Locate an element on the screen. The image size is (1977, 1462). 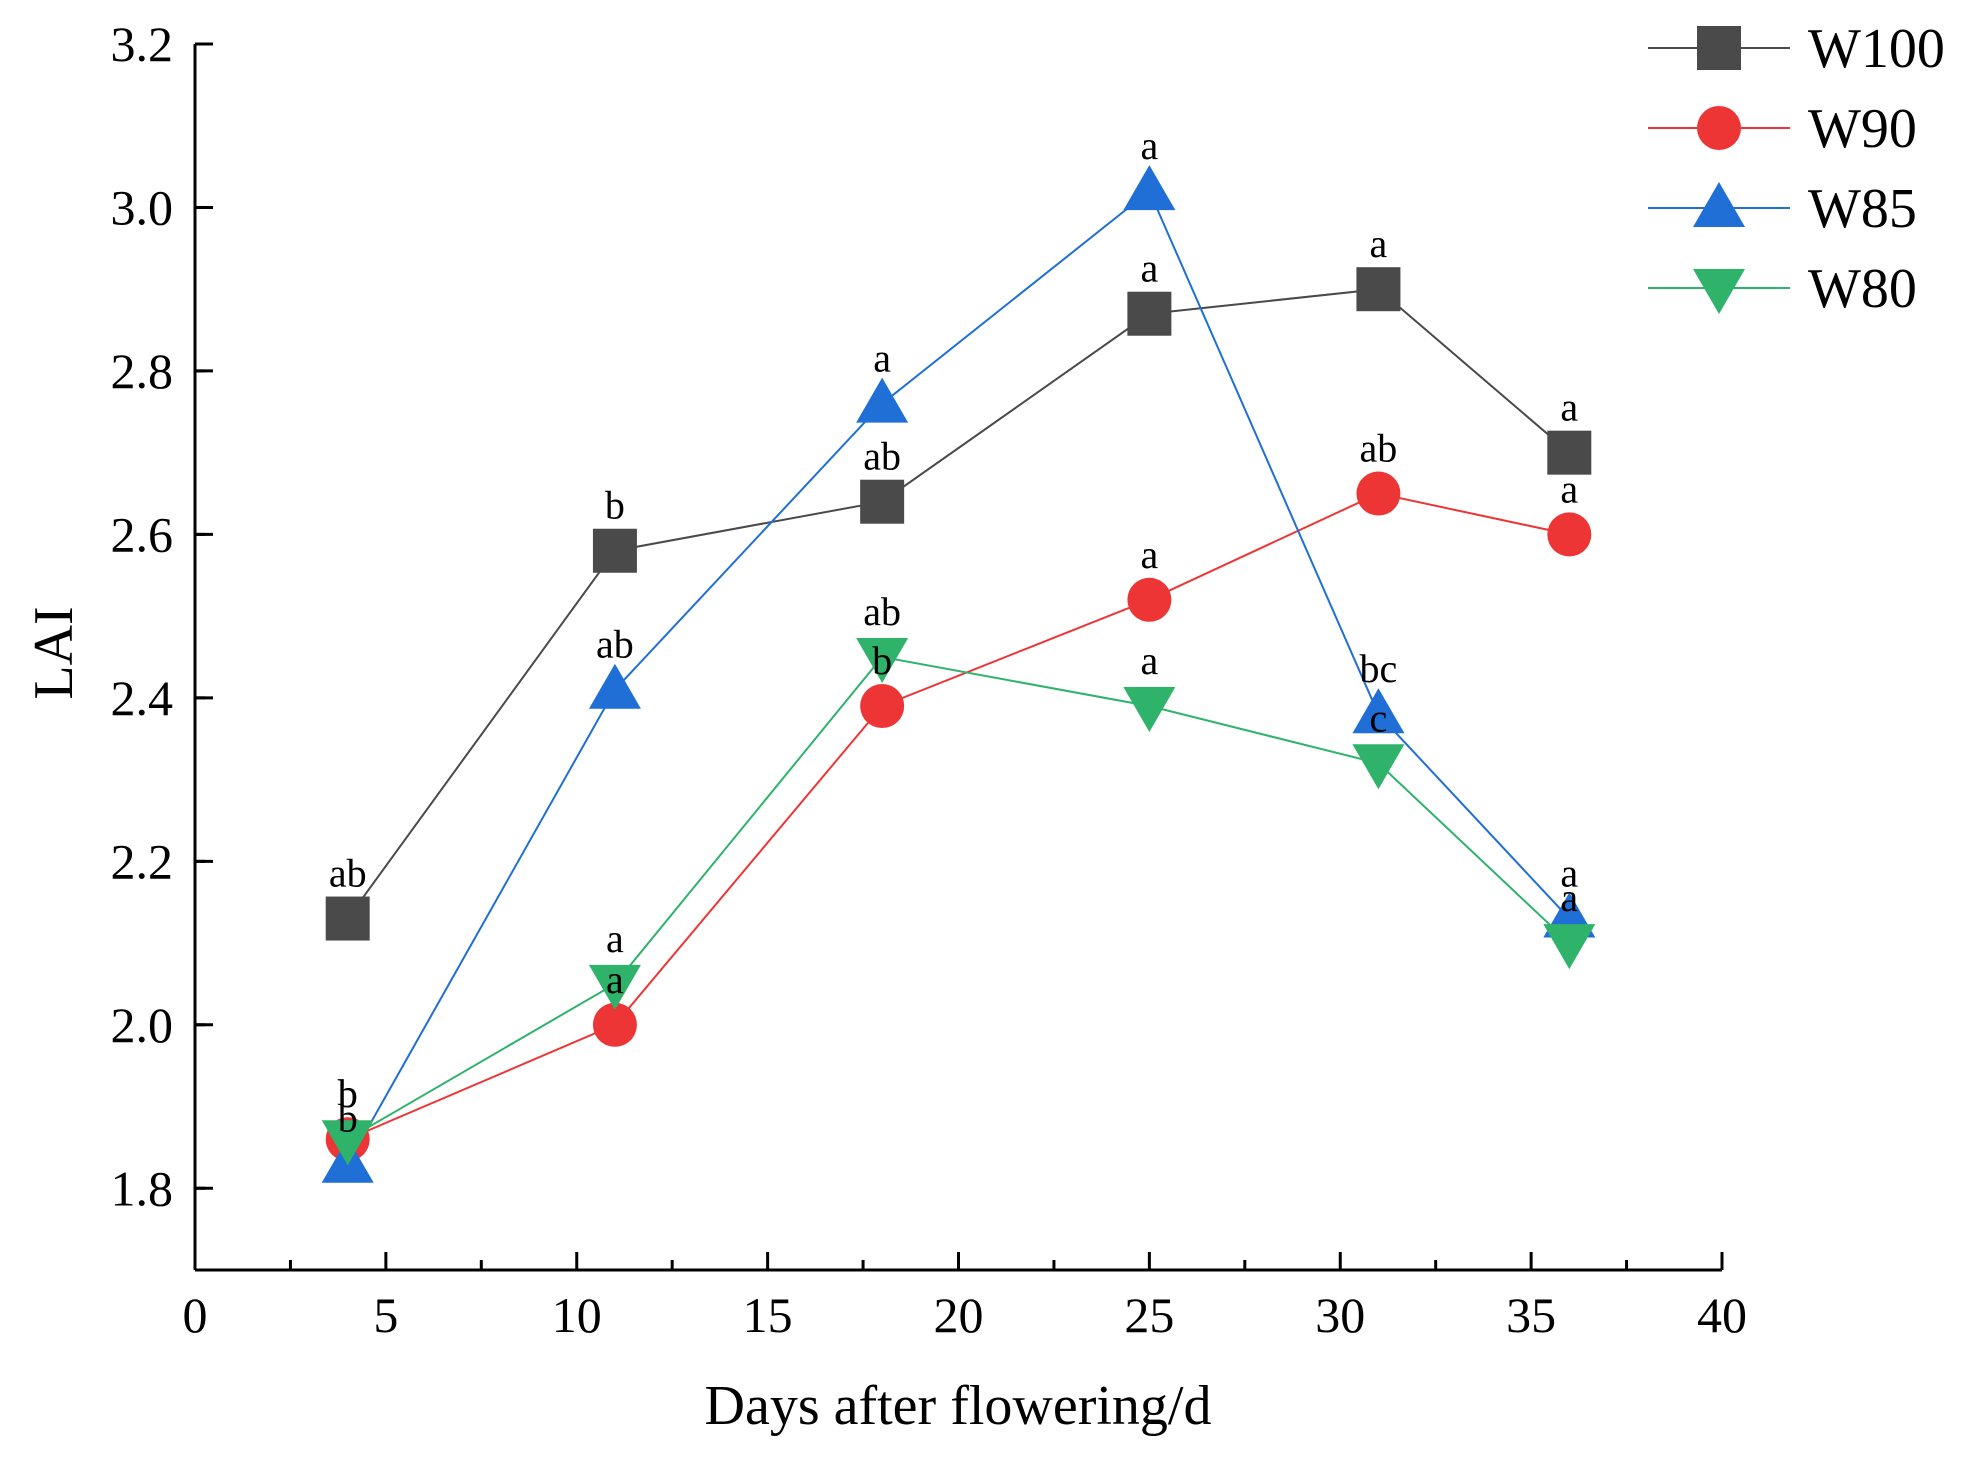
y-tick-label: 3.2 is located at coordinates (142, 44).